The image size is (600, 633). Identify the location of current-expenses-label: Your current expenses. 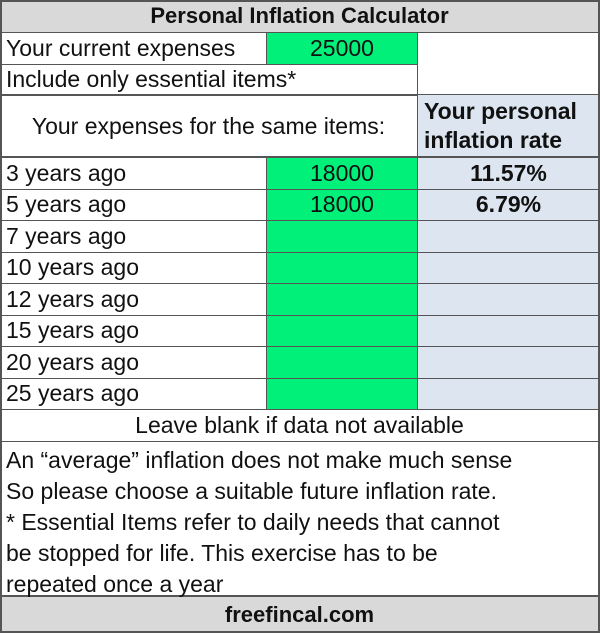
(133, 49).